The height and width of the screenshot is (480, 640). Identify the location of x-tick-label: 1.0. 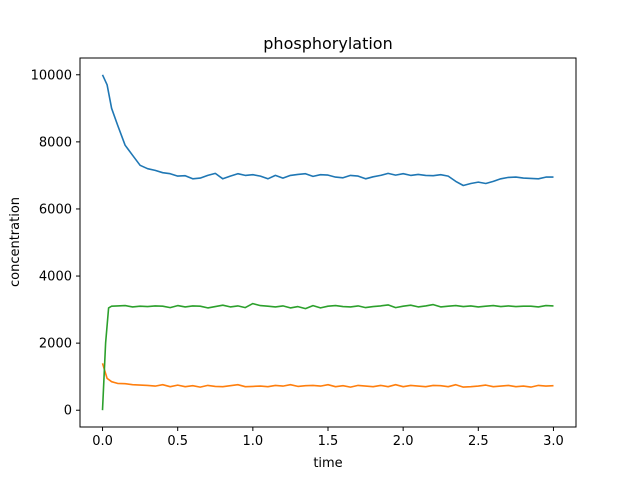
(253, 441).